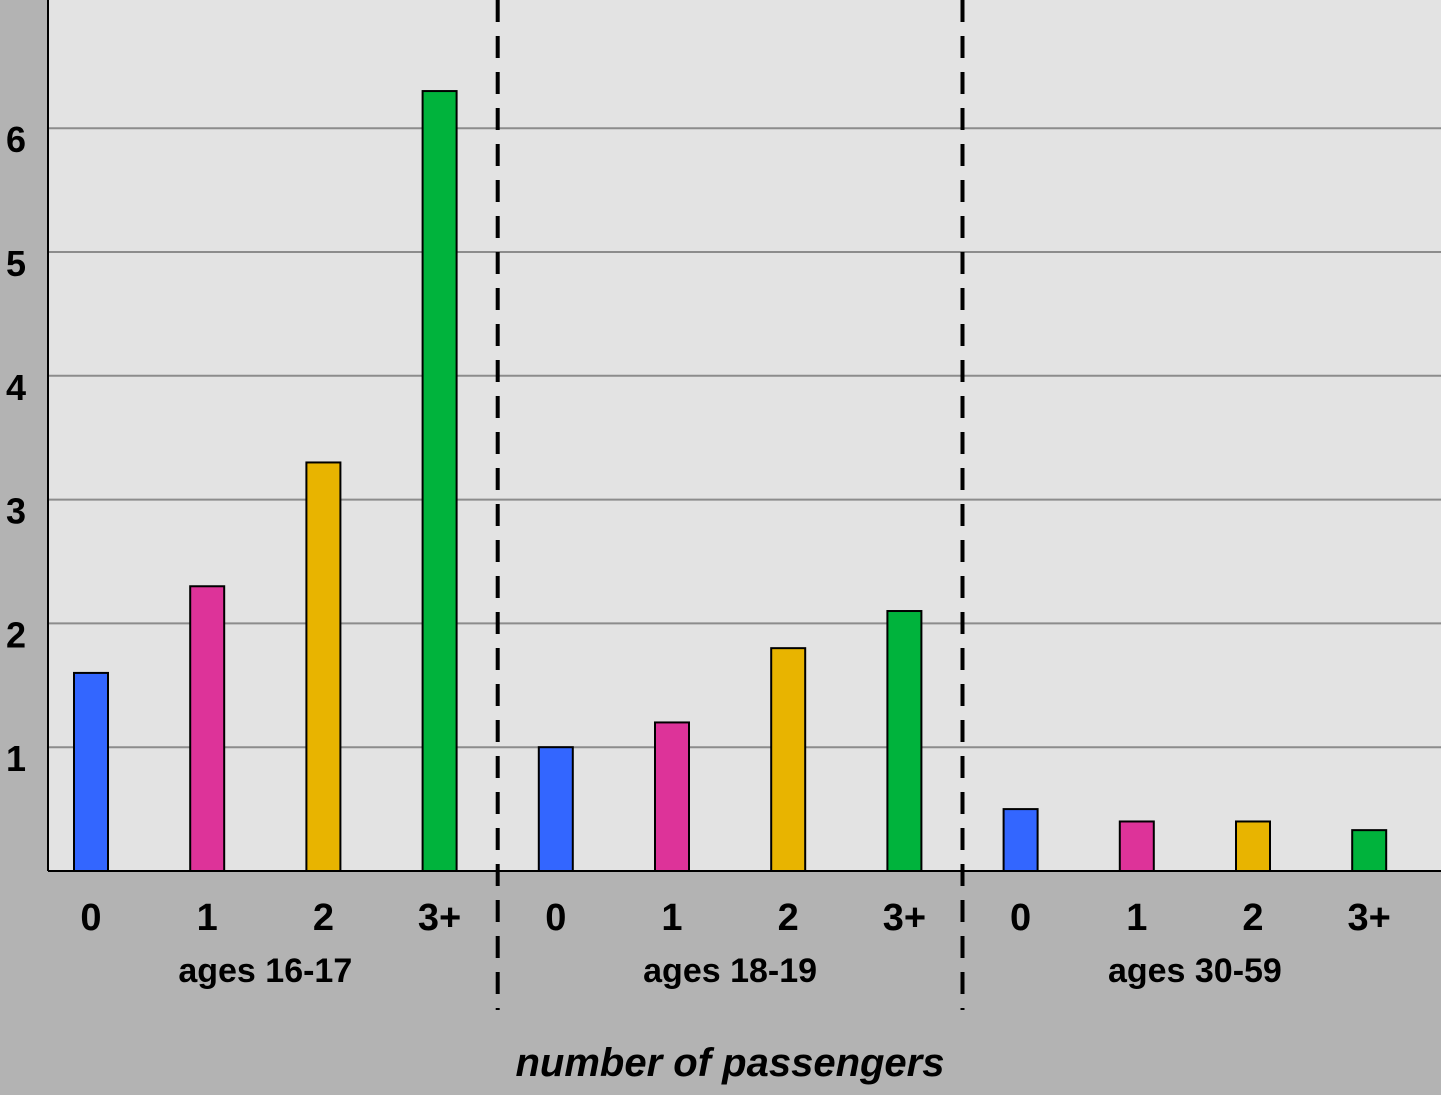  Describe the element at coordinates (16, 449) in the screenshot. I see `y-tick-labels: 1 2 3 4 5 6` at that location.